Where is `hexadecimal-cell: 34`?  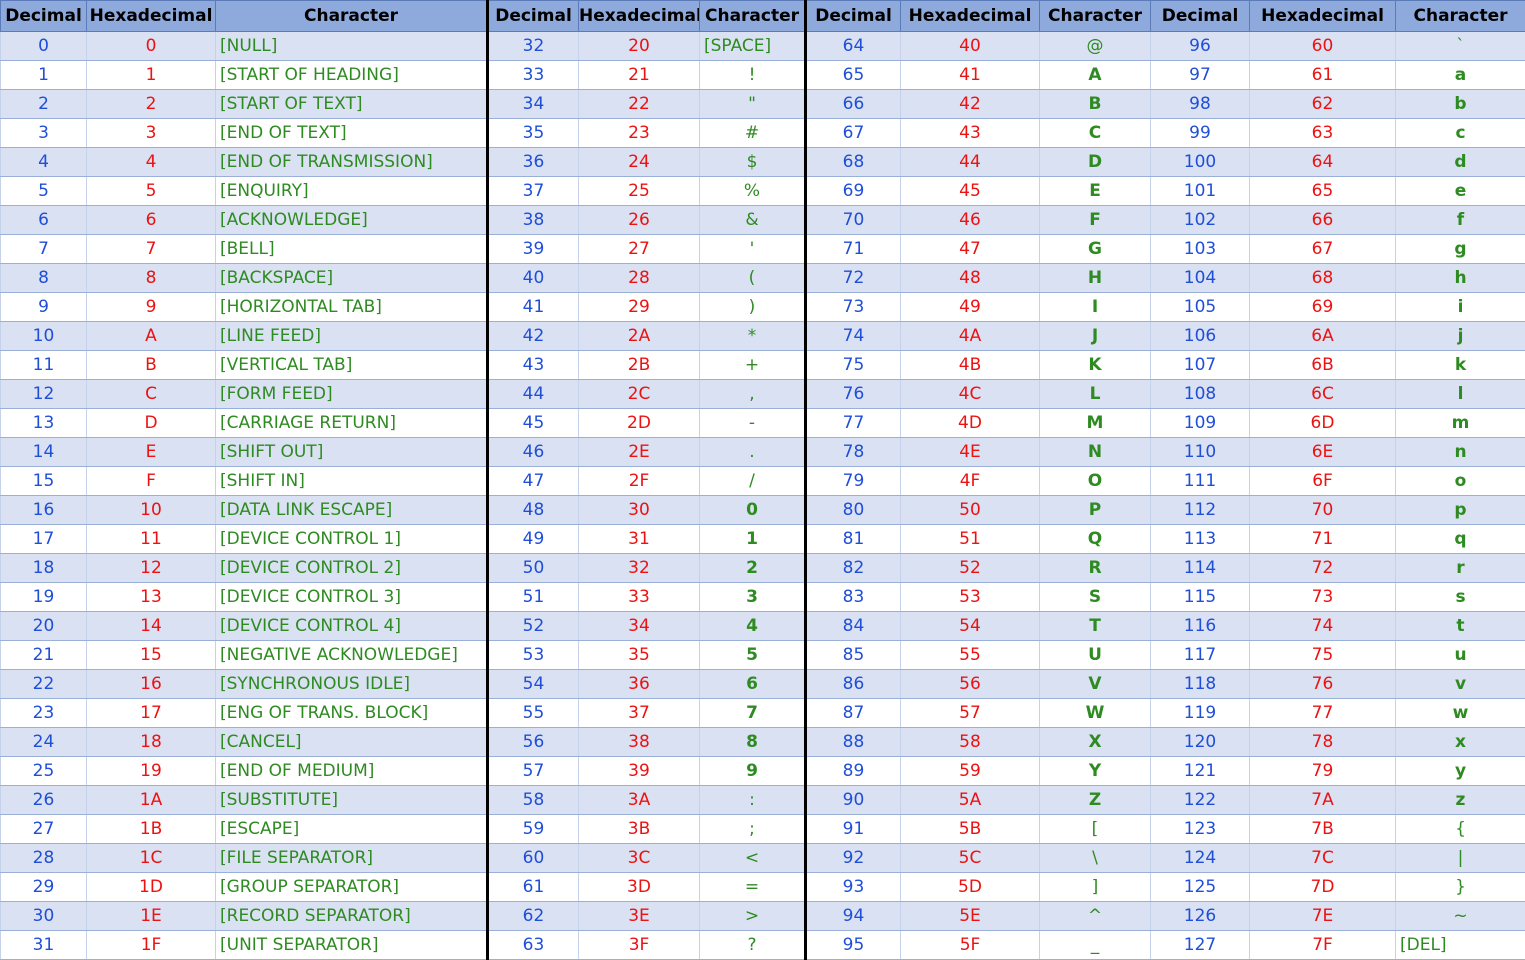
hexadecimal-cell: 34 is located at coordinates (639, 626).